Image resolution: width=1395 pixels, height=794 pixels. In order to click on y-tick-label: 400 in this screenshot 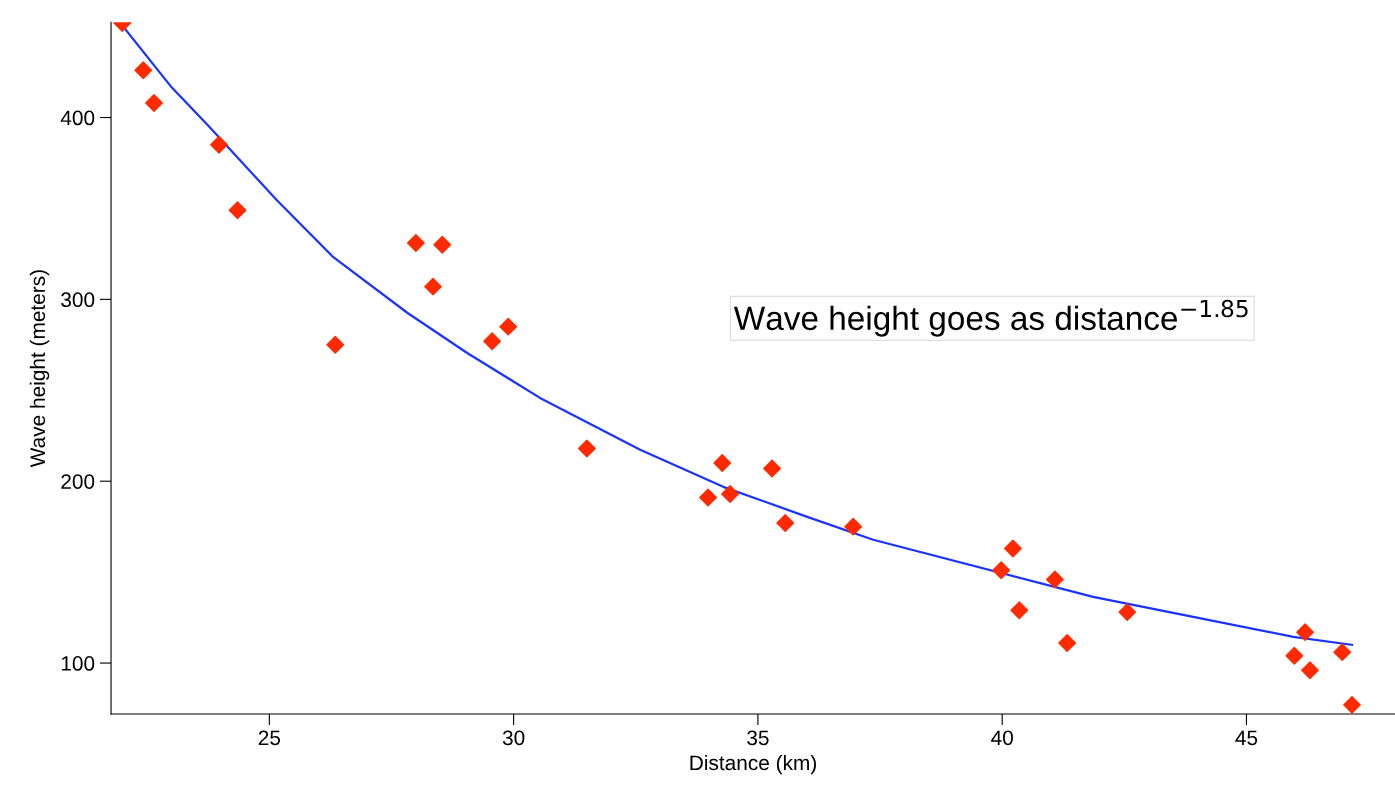, I will do `click(77, 118)`.